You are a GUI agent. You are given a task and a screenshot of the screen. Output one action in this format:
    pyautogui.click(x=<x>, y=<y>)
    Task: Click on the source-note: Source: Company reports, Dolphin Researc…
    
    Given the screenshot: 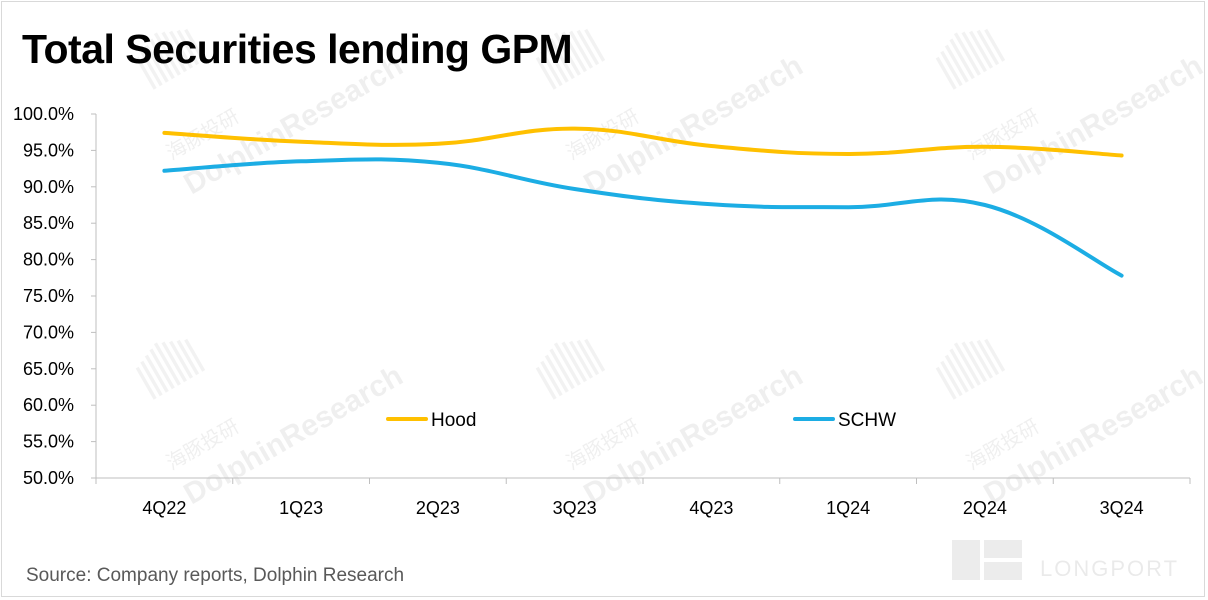 What is the action you would take?
    pyautogui.click(x=215, y=575)
    